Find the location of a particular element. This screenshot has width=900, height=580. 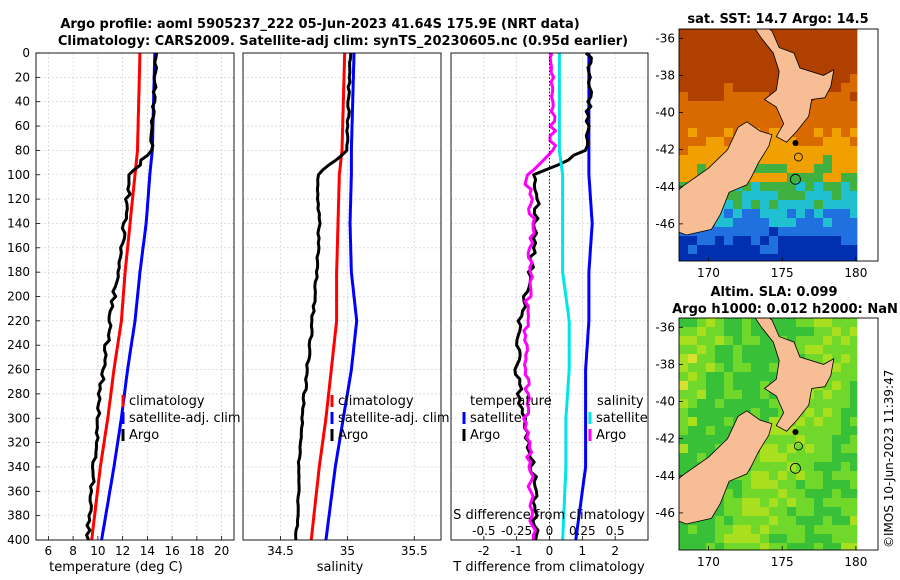

xtick-label: 1 is located at coordinates (583, 551).